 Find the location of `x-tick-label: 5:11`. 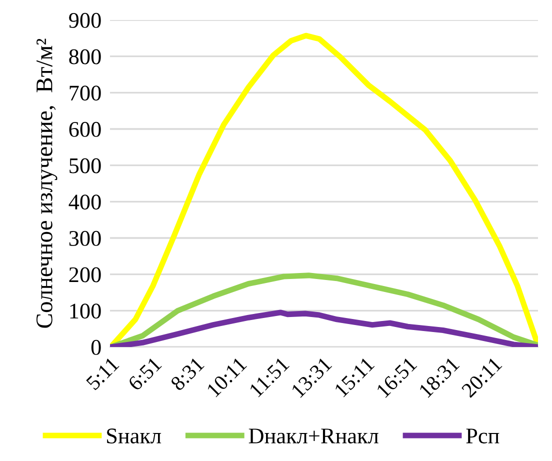

x-tick-label: 5:11 is located at coordinates (103, 373).